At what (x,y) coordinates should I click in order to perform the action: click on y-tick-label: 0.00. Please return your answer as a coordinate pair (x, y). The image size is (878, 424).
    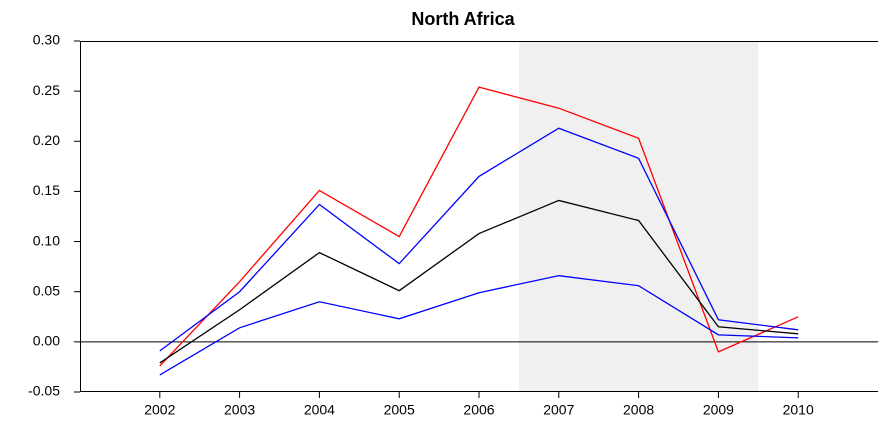
    Looking at the image, I should click on (46, 341).